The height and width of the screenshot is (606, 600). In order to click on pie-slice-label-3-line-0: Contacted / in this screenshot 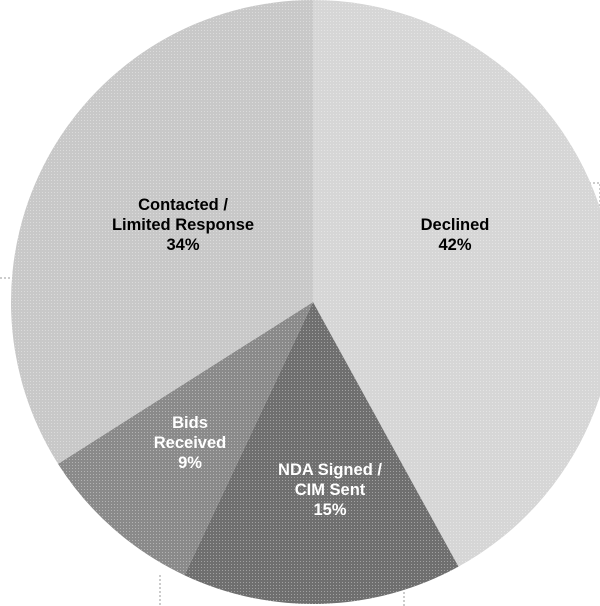, I will do `click(183, 205)`.